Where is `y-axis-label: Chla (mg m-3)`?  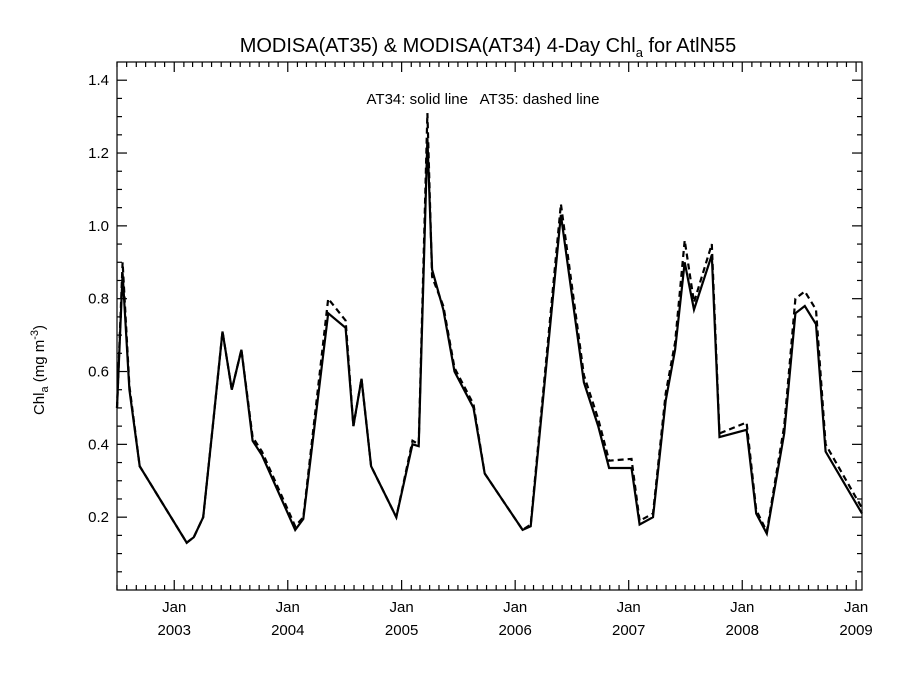
y-axis-label: Chla (mg m-3) is located at coordinates (40, 370).